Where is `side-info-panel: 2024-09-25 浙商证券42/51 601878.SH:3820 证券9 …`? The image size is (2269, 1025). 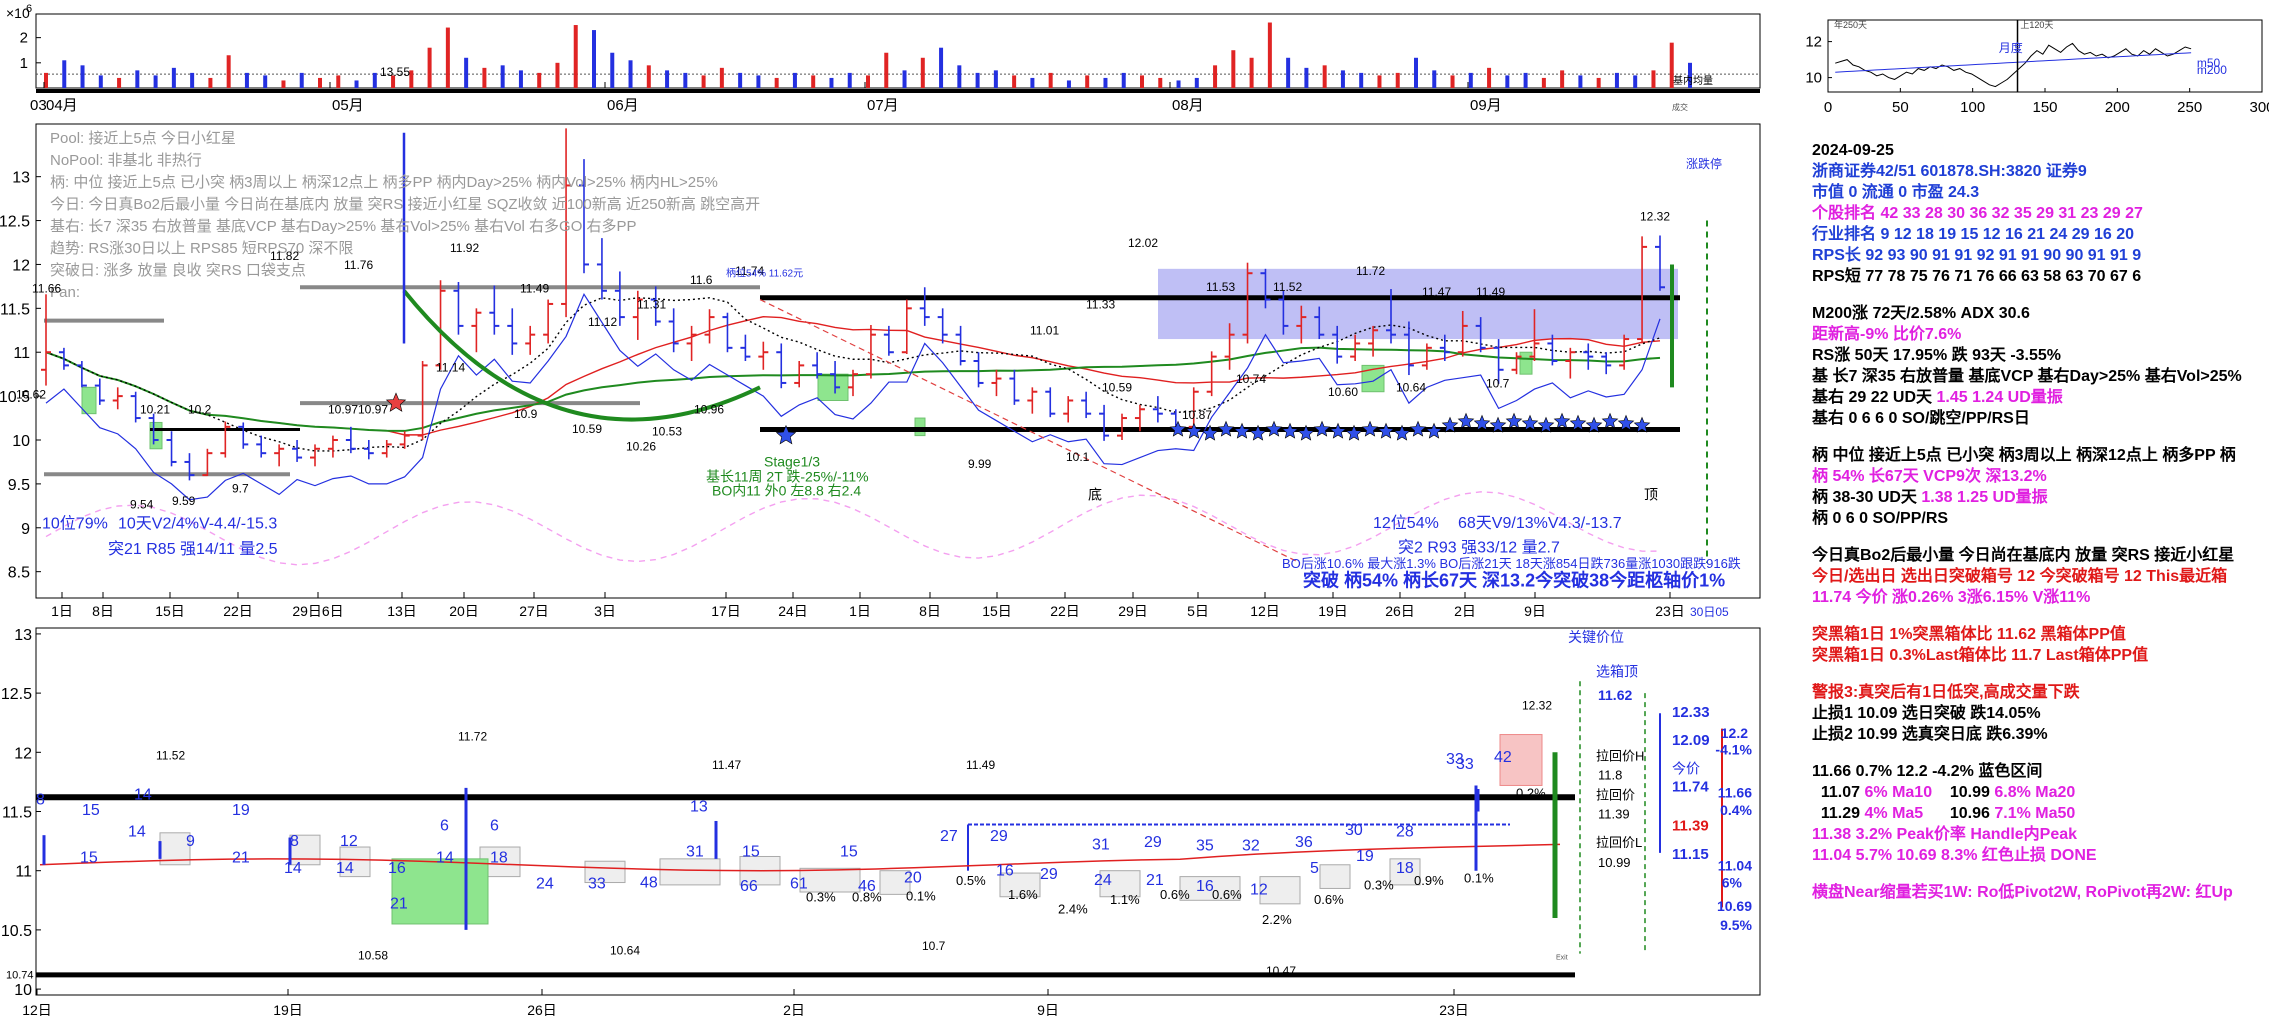 side-info-panel: 2024-09-25 浙商证券42/51 601878.SH:3820 证券9 … is located at coordinates (2039, 521).